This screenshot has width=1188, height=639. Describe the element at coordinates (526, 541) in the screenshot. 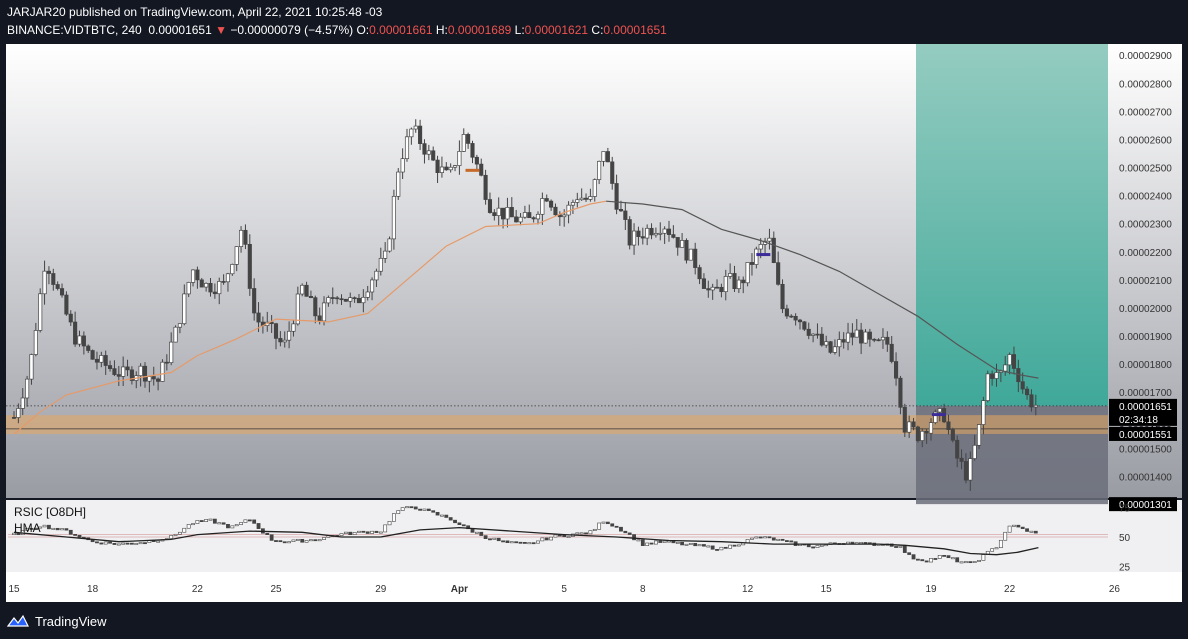

I see `hma-line` at that location.